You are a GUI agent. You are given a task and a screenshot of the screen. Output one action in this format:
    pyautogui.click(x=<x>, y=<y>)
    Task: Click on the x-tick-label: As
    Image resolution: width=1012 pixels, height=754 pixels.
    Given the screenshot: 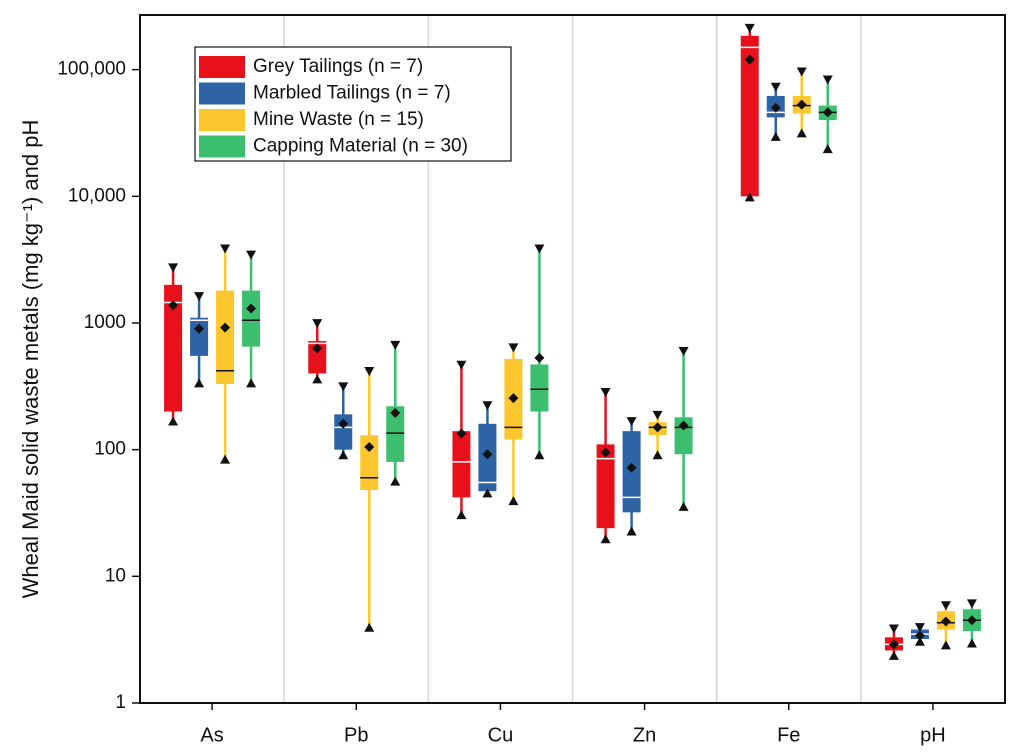 What is the action you would take?
    pyautogui.click(x=211, y=735)
    